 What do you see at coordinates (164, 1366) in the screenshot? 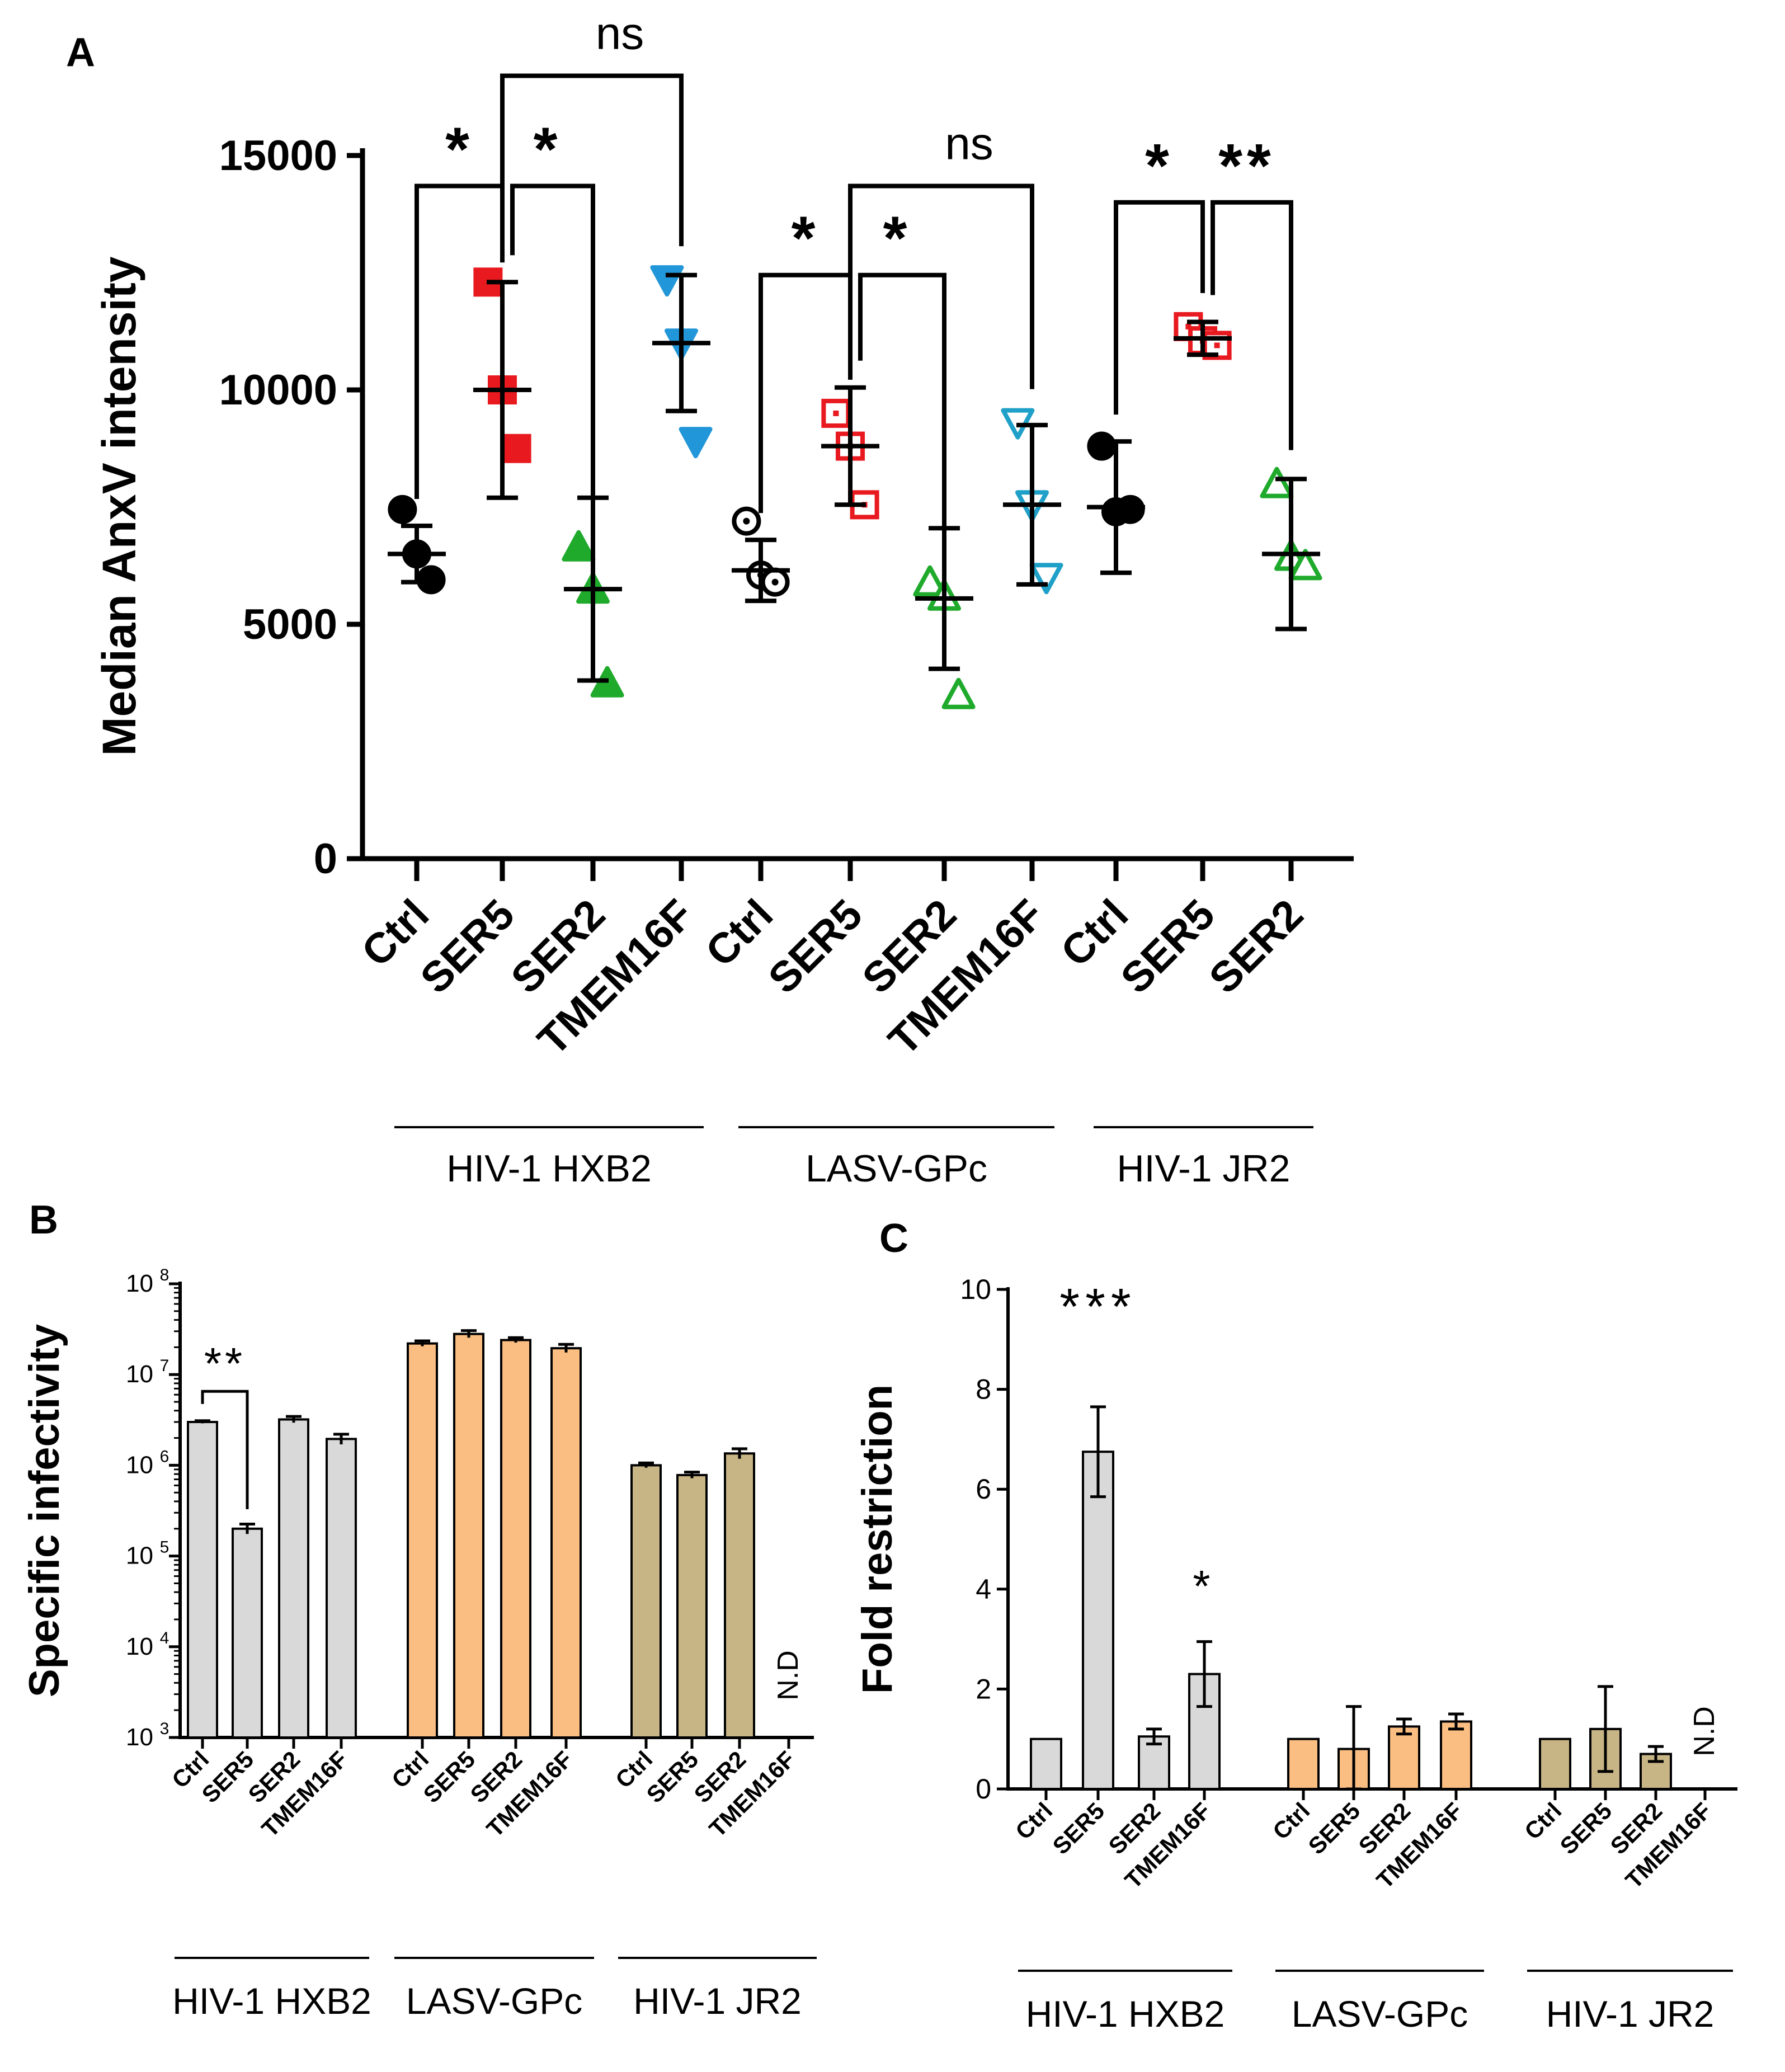
I see `y-tick-label-exponent: 7` at bounding box center [164, 1366].